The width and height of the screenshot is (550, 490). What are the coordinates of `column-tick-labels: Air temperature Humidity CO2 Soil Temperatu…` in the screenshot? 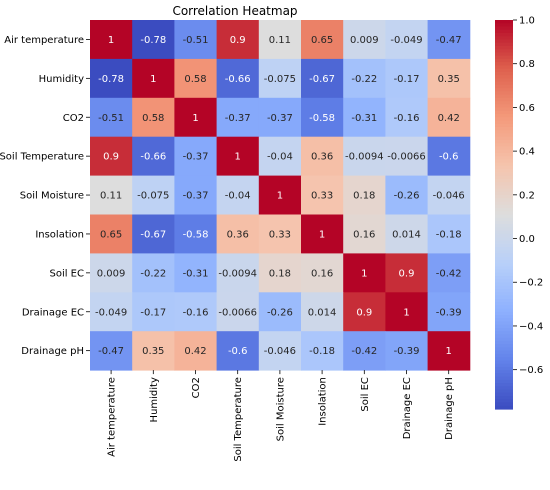 It's located at (281, 416).